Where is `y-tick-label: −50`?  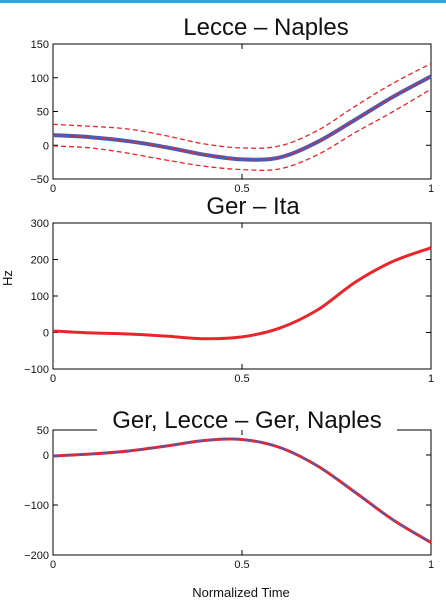 y-tick-label: −50 is located at coordinates (39, 180).